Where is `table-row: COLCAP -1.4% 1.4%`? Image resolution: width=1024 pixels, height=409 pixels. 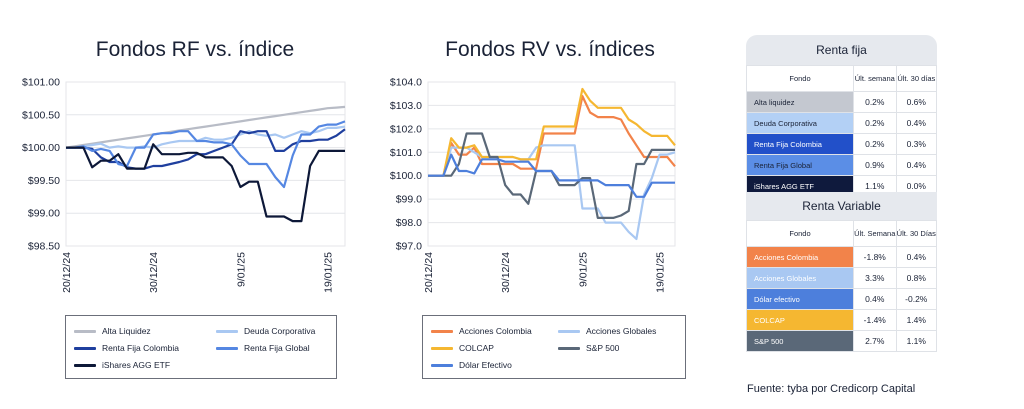
table-row: COLCAP -1.4% 1.4% is located at coordinates (842, 320).